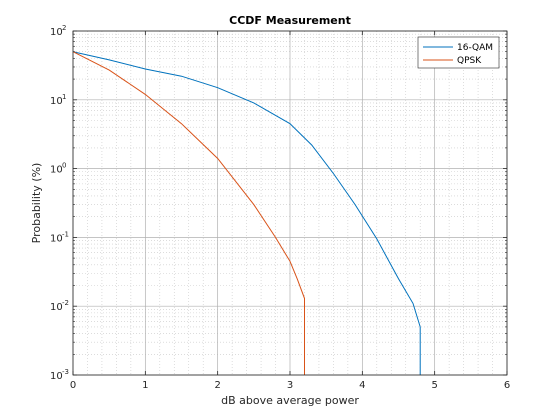 Image resolution: width=560 pixels, height=420 pixels. What do you see at coordinates (290, 385) in the screenshot?
I see `x-tick-label: 3` at bounding box center [290, 385].